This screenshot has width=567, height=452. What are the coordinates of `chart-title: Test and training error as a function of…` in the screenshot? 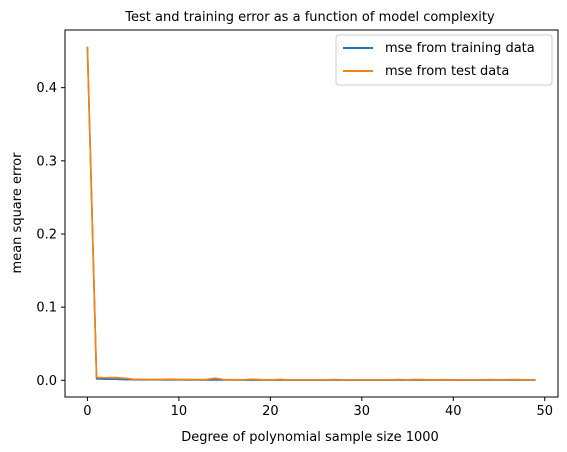 It's located at (309, 17).